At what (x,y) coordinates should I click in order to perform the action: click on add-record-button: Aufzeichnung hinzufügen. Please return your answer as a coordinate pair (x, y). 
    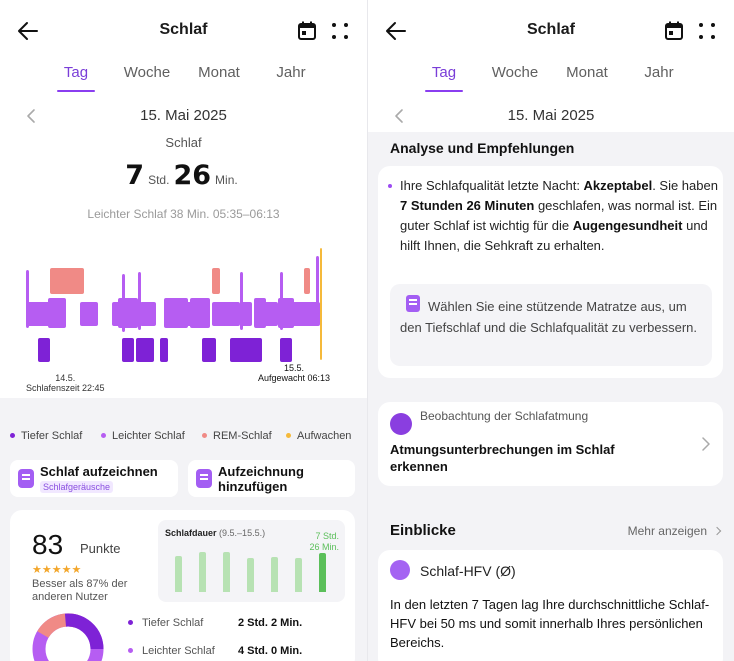
    Looking at the image, I should click on (271, 478).